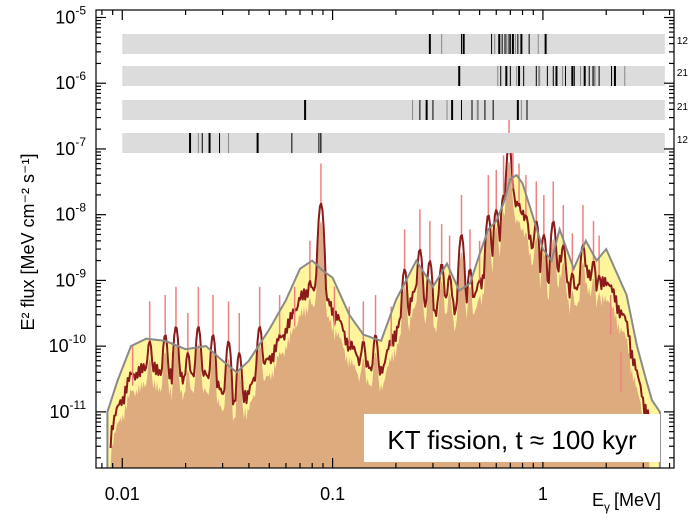  I want to click on annotation-text: KT fission, t ≈ 100 kyr, so click(512, 440).